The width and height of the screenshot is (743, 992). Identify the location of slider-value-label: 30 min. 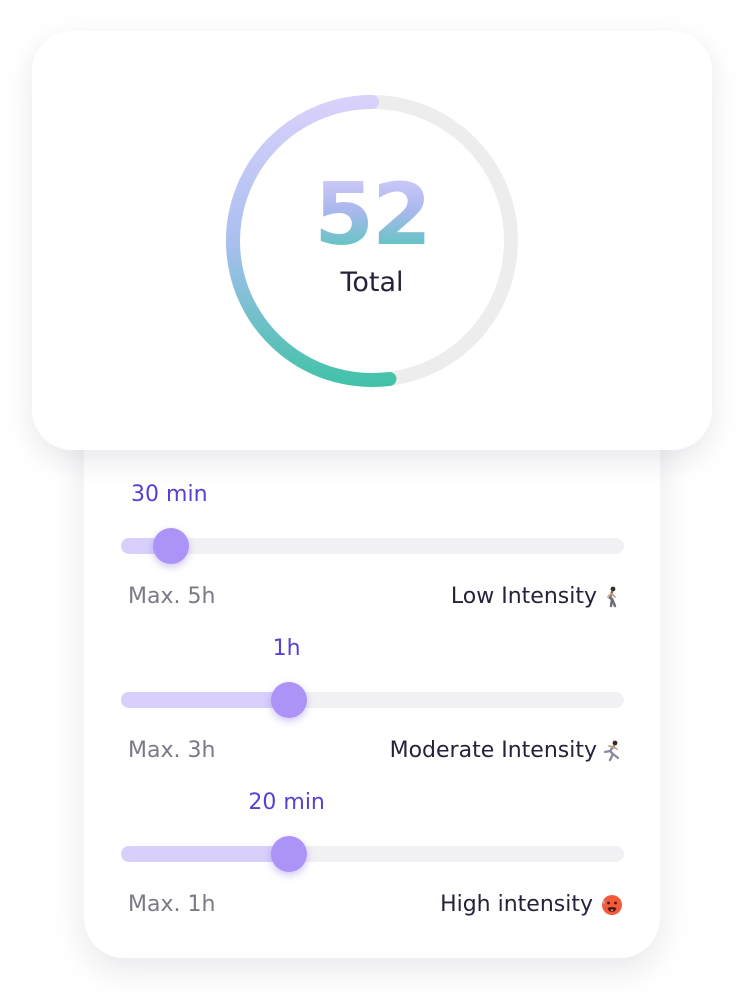
(169, 494).